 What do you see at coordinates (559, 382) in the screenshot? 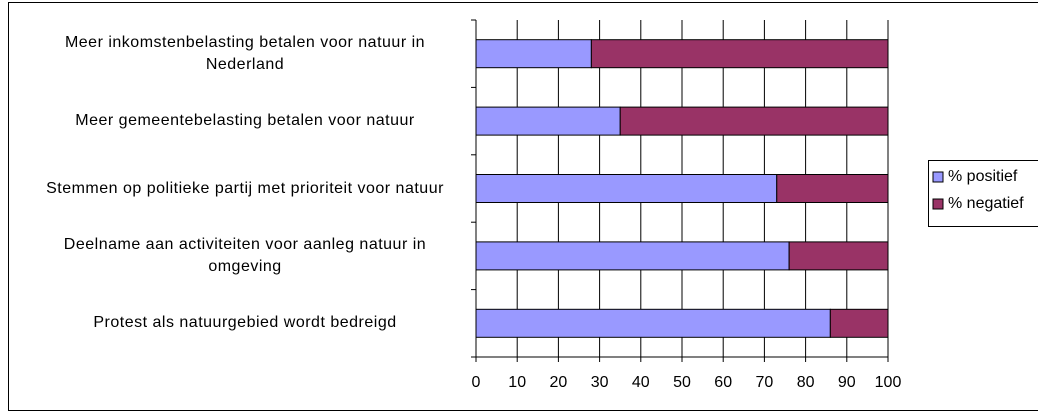
I see `x-tick-label: 20` at bounding box center [559, 382].